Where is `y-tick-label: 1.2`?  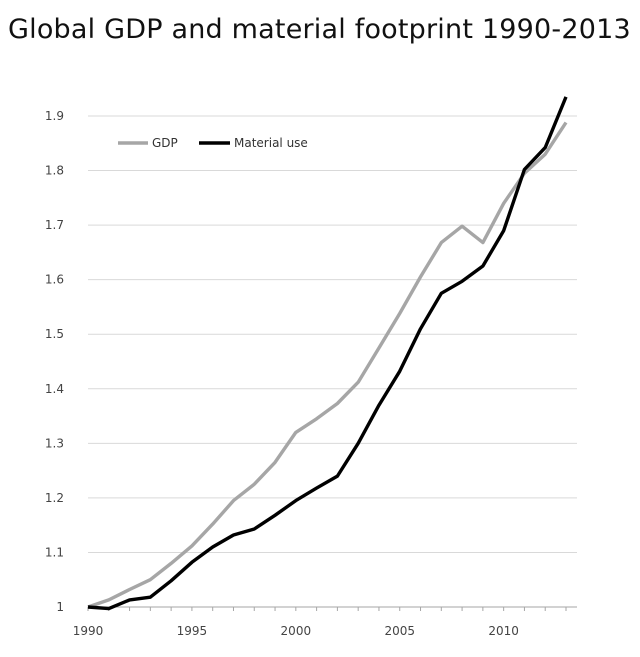
y-tick-label: 1.2 is located at coordinates (54, 498).